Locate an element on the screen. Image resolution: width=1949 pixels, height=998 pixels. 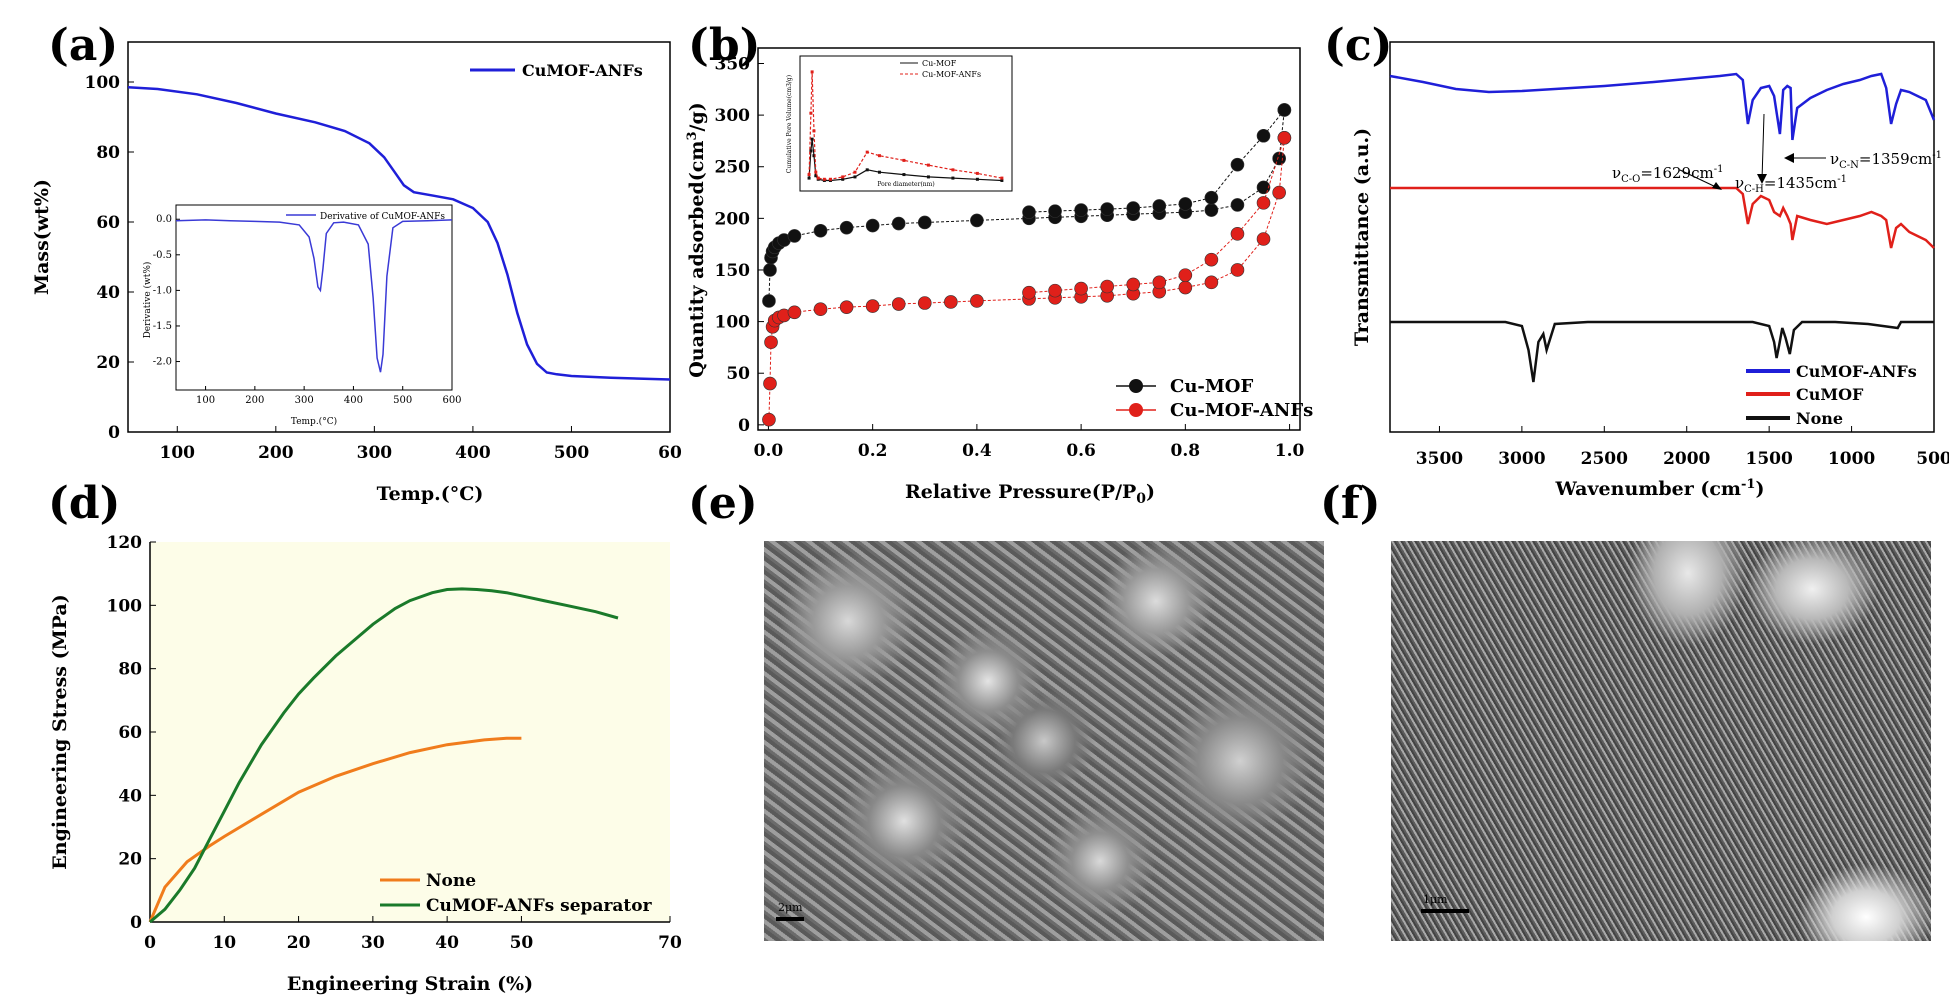
panel-b-inset-frame is located at coordinates (906, 123).